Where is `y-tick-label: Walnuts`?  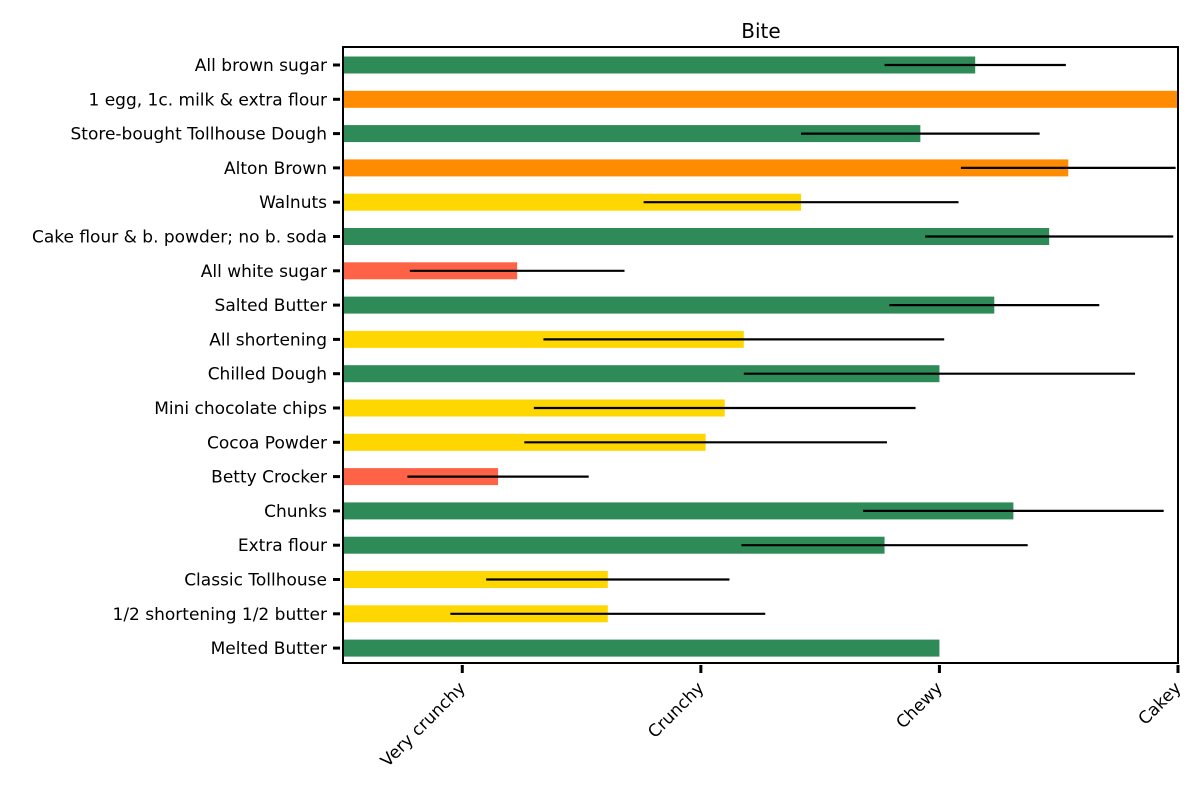
y-tick-label: Walnuts is located at coordinates (293, 203).